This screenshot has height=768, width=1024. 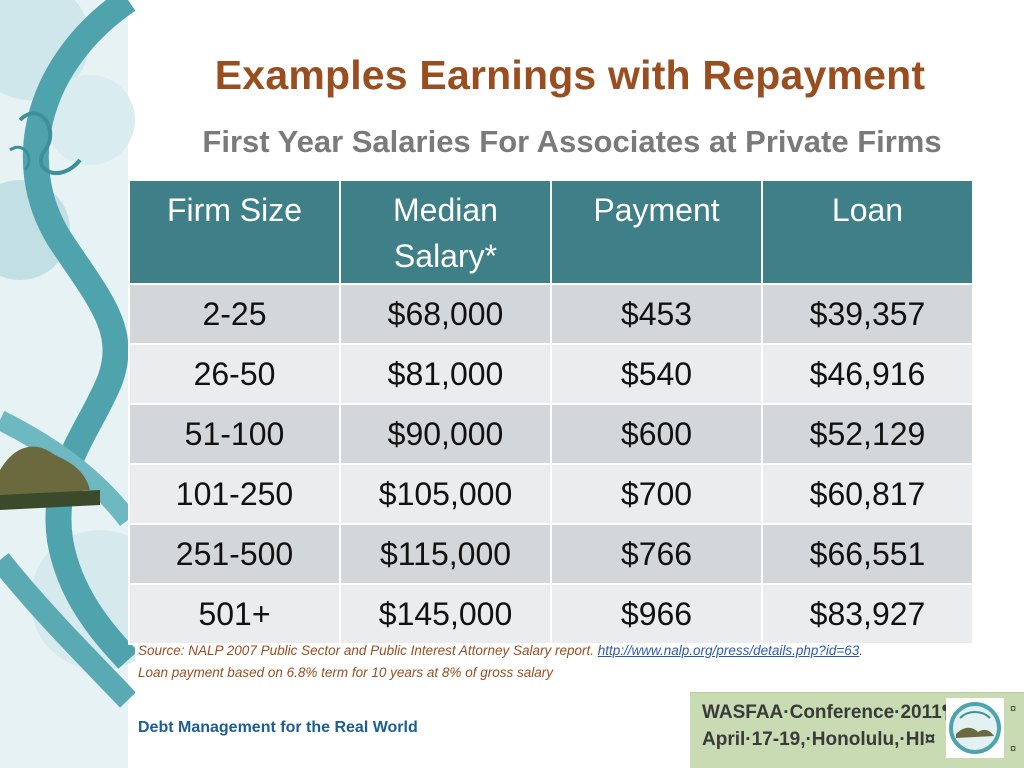 I want to click on cell-payment: $540, so click(x=656, y=374).